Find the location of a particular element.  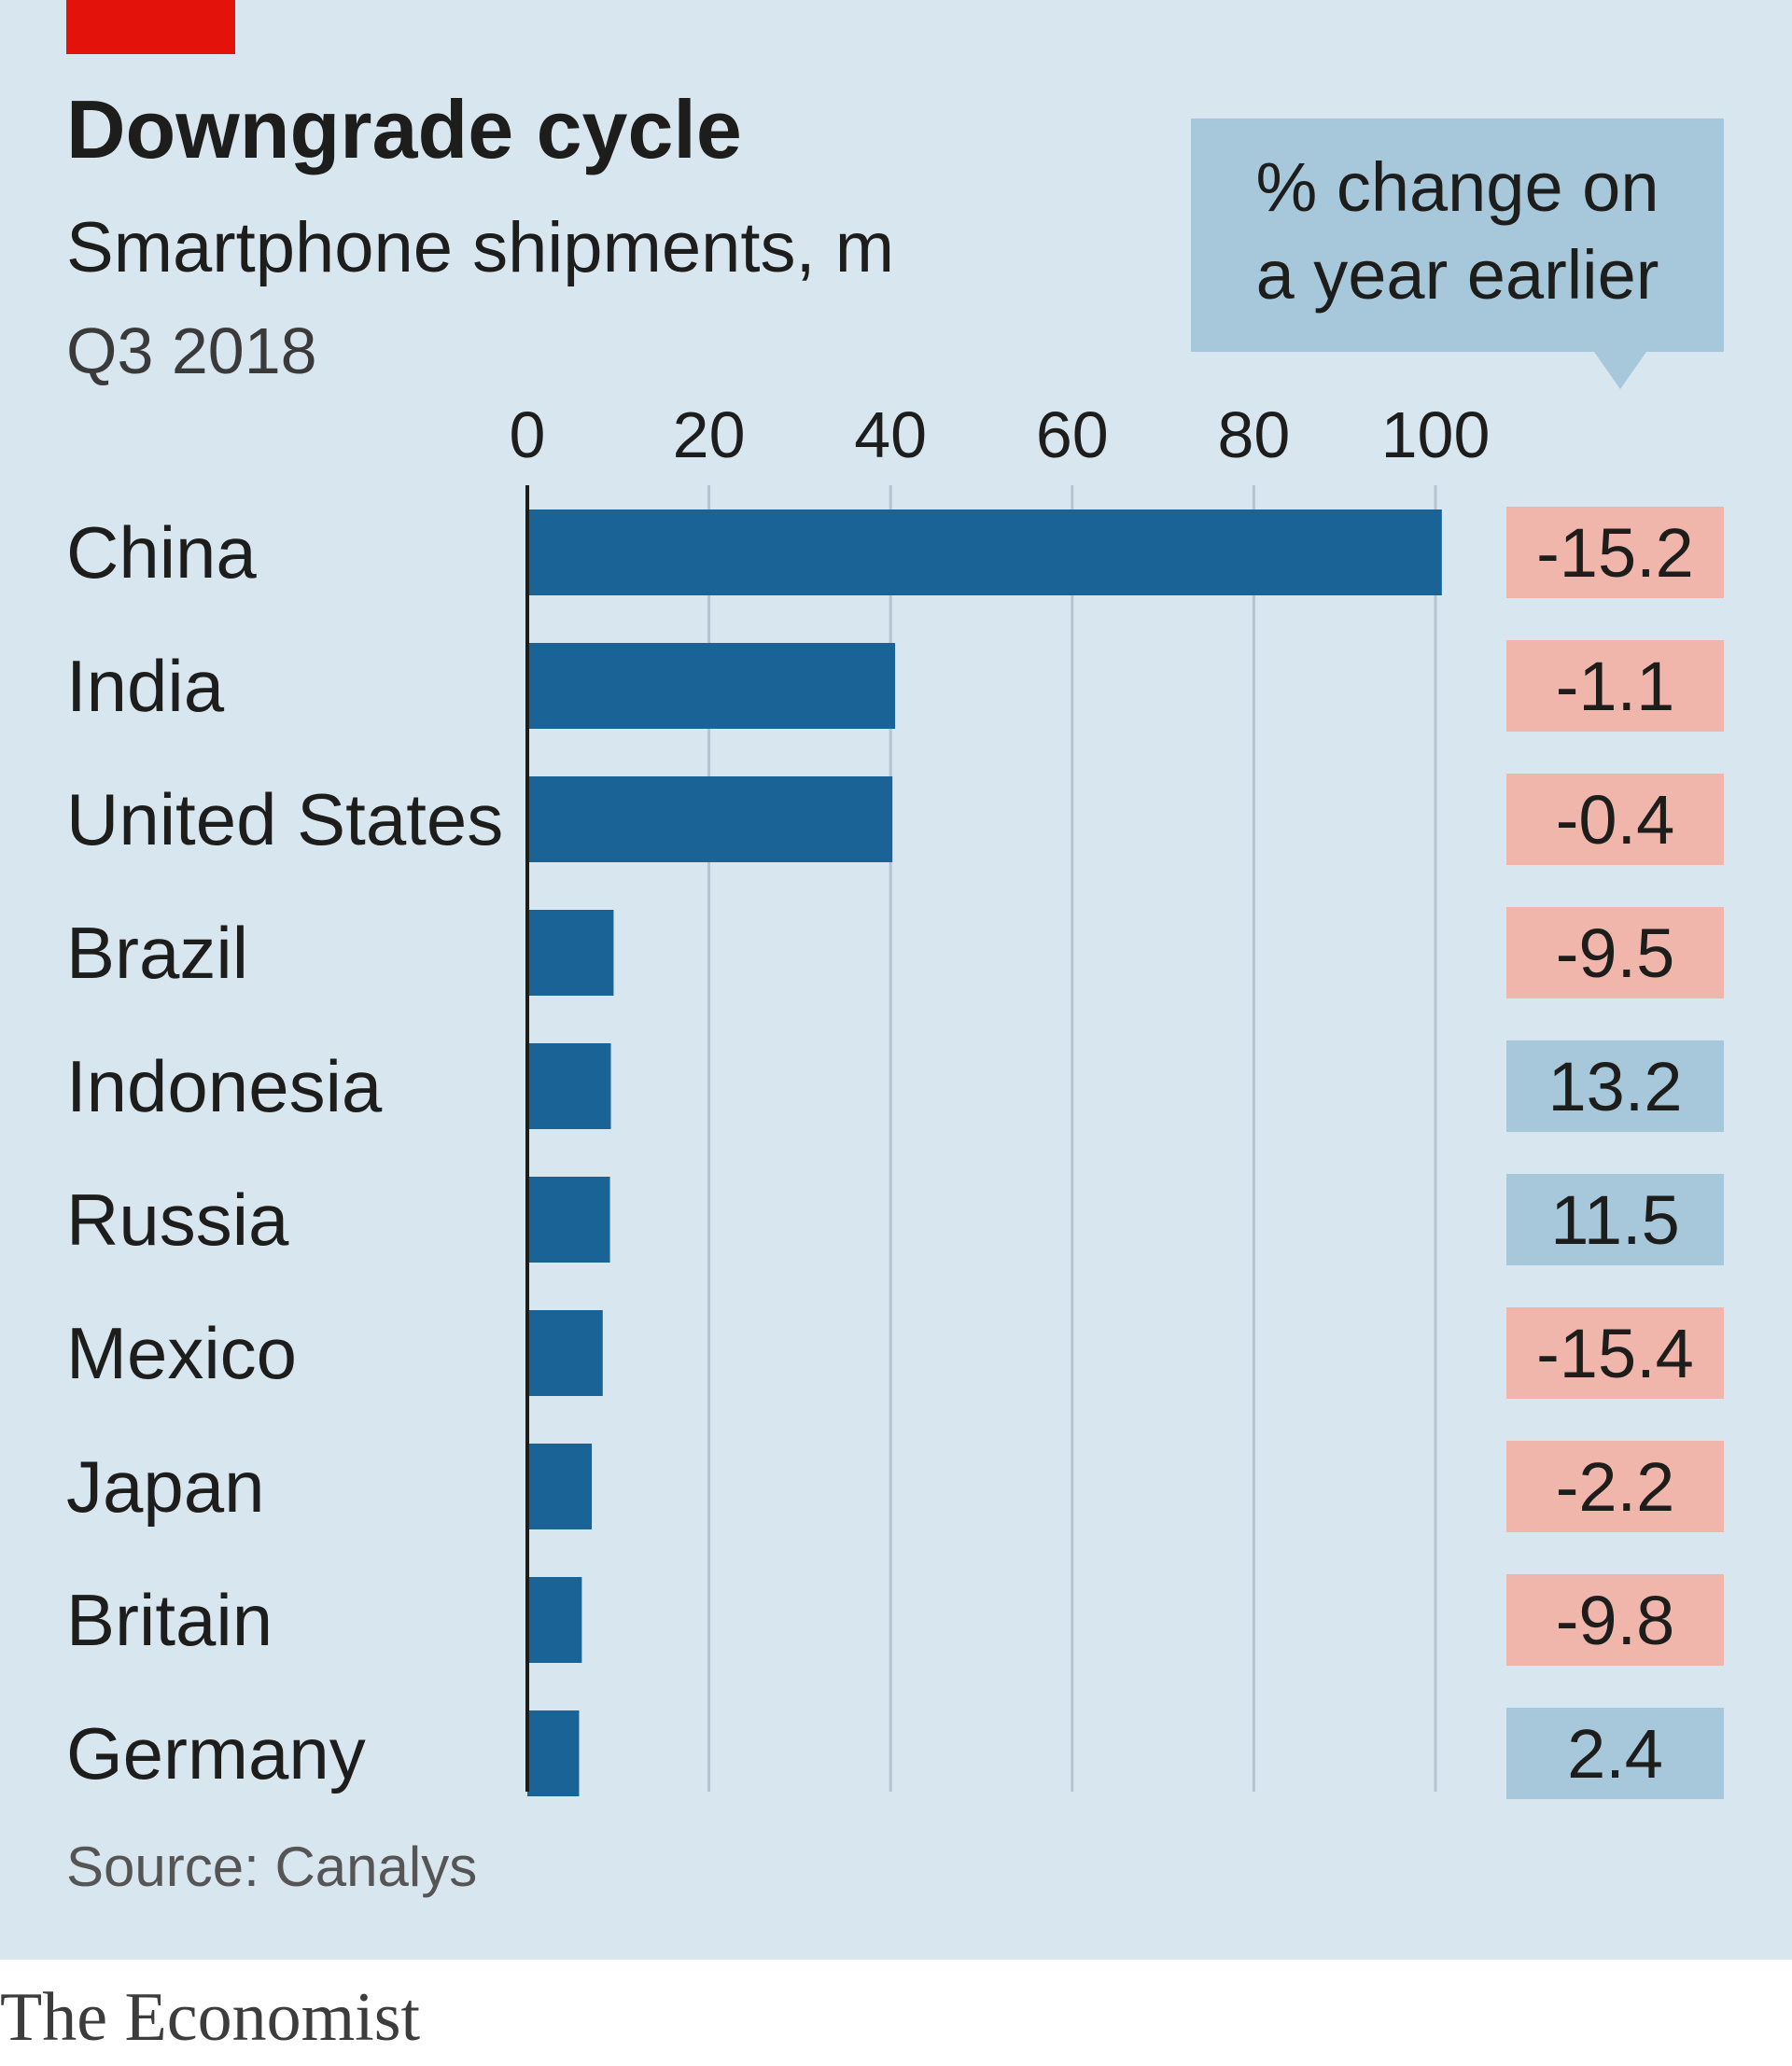

bar-united-states is located at coordinates (710, 819).